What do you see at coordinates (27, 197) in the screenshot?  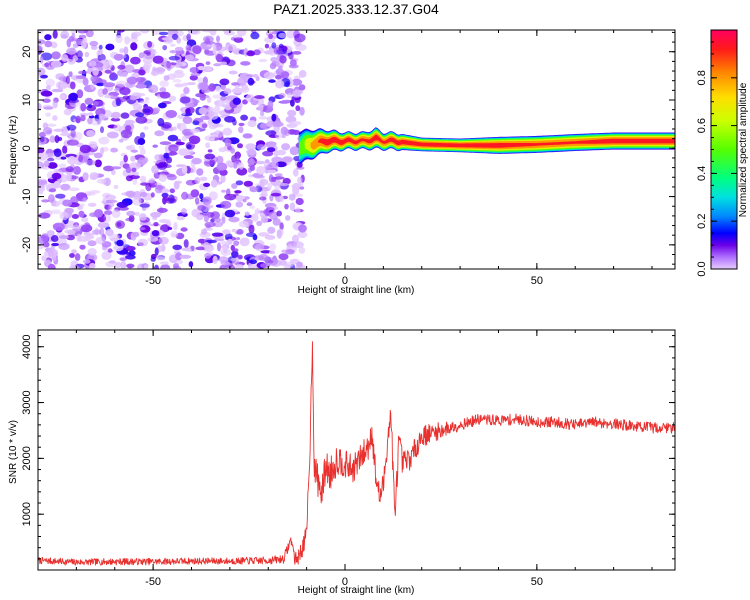 I see `y-tick-label: -10` at bounding box center [27, 197].